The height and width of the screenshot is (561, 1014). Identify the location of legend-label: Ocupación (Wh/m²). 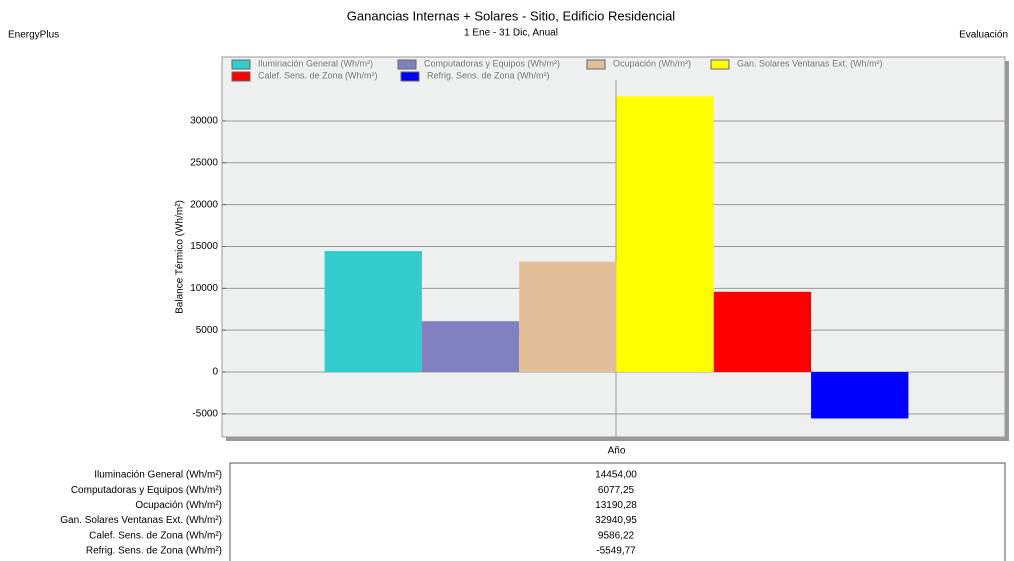
(652, 63).